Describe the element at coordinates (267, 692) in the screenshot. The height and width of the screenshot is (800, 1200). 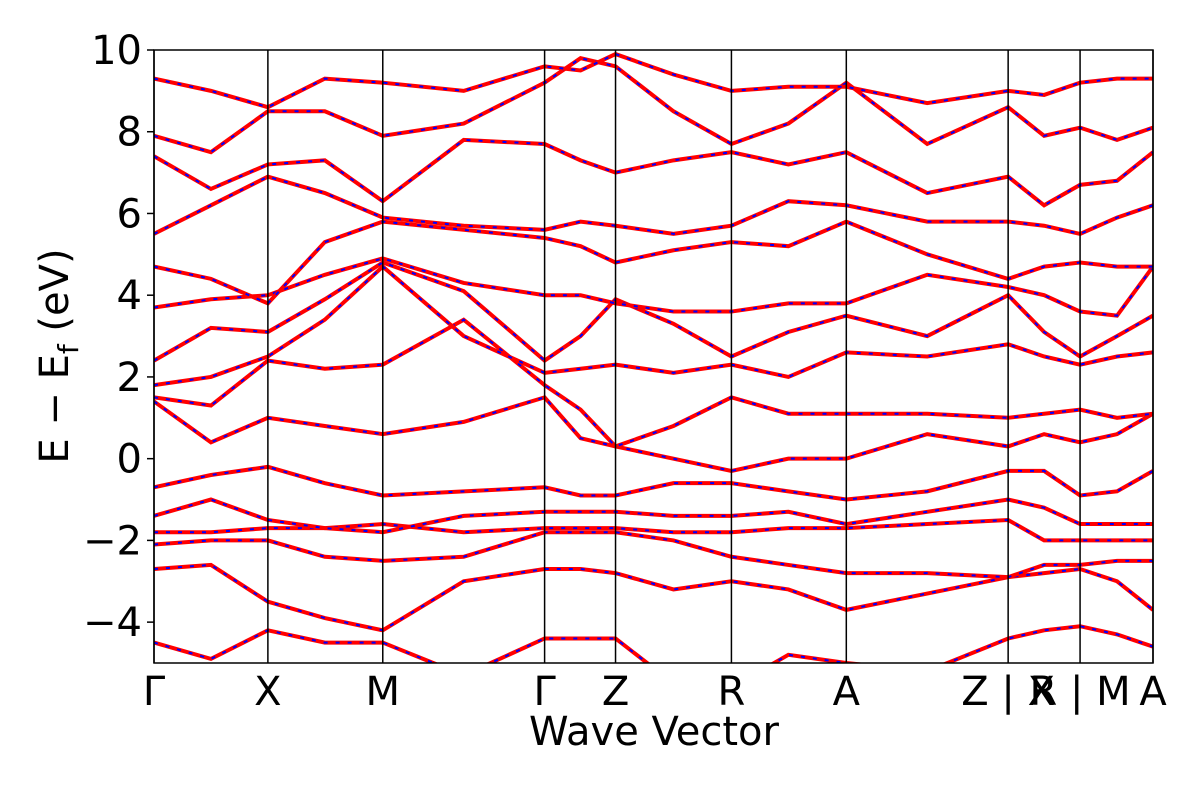
I see `x-tick-label: X` at that location.